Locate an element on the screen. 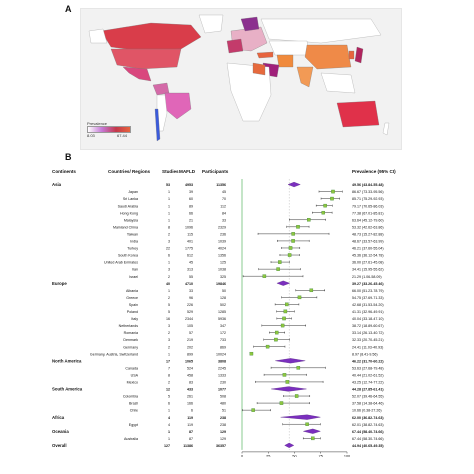 The image size is (474, 474). row-studies: 12 is located at coordinates (168, 390).